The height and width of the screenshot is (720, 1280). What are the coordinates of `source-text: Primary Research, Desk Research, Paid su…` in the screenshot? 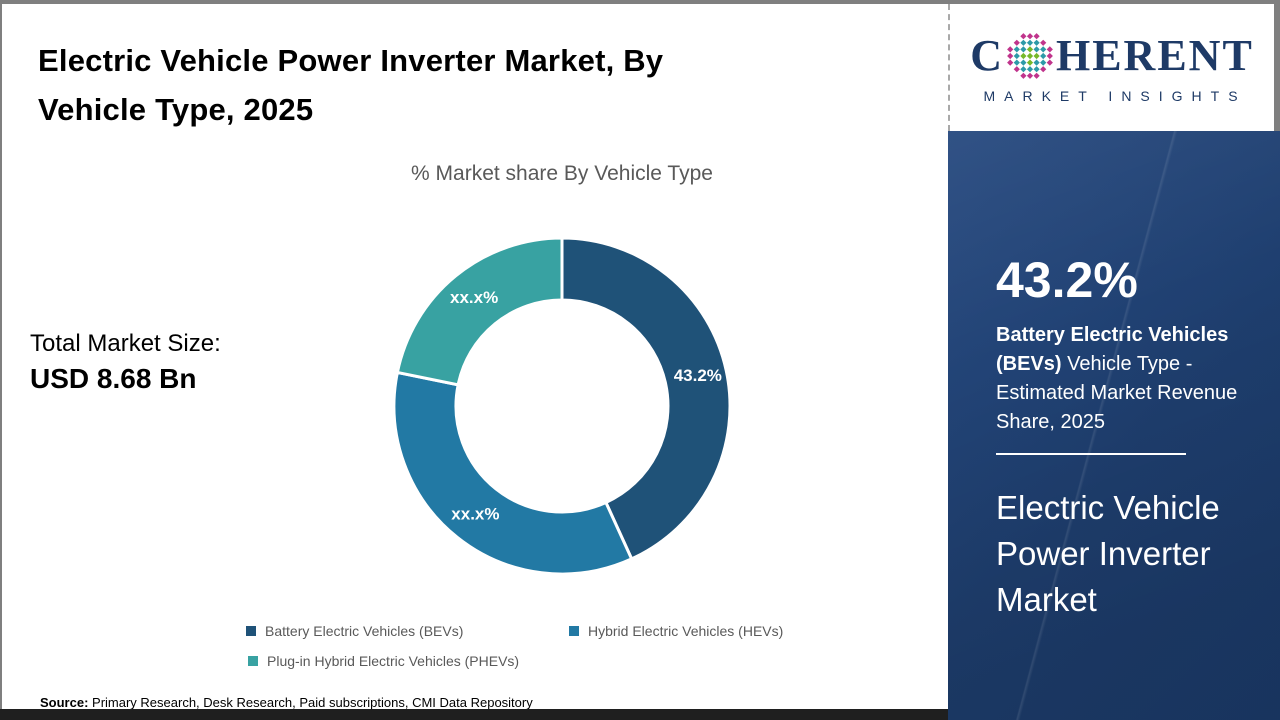 It's located at (310, 702).